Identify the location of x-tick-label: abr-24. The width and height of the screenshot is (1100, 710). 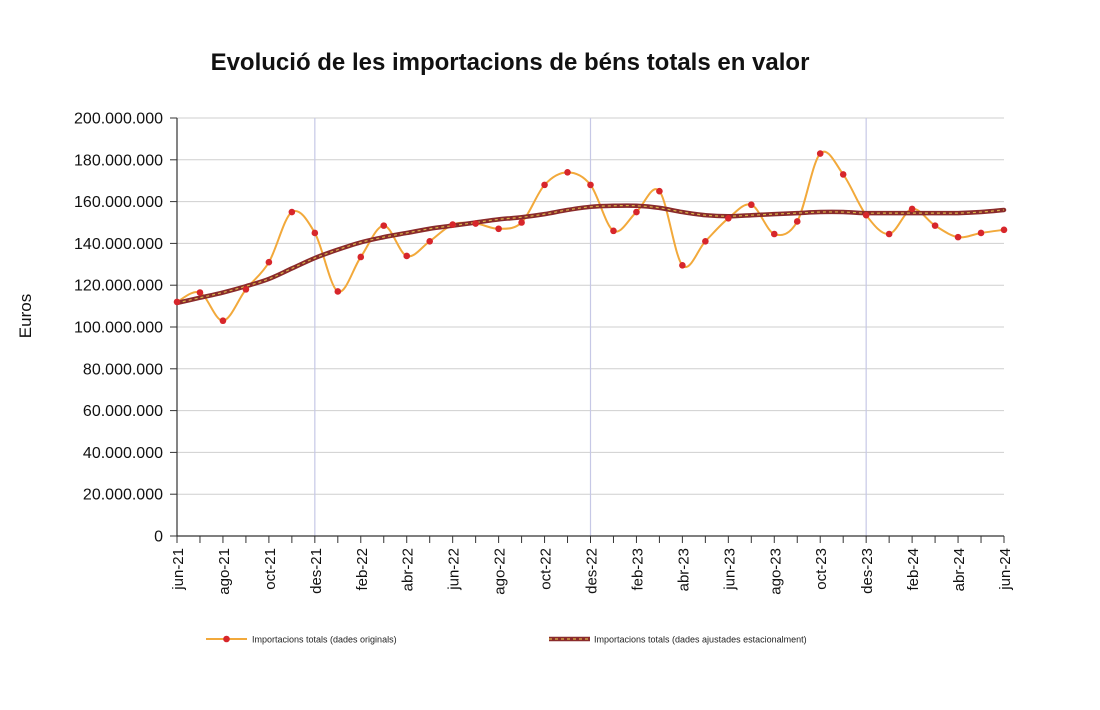
(959, 569).